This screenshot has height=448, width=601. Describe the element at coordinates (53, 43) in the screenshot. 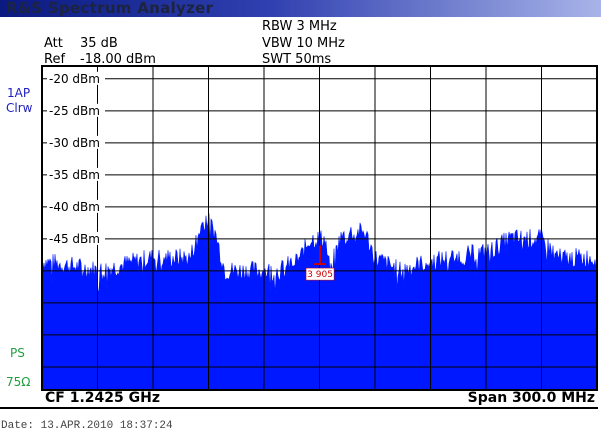

I see `att-label: Att` at that location.